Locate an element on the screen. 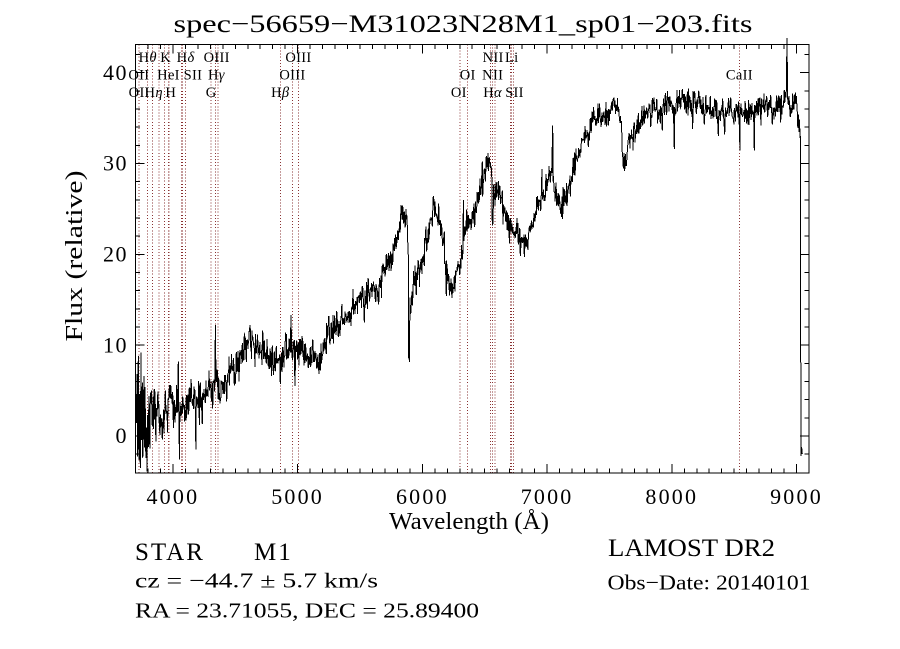 The width and height of the screenshot is (900, 649). svg-text: 30 is located at coordinates (115, 163).